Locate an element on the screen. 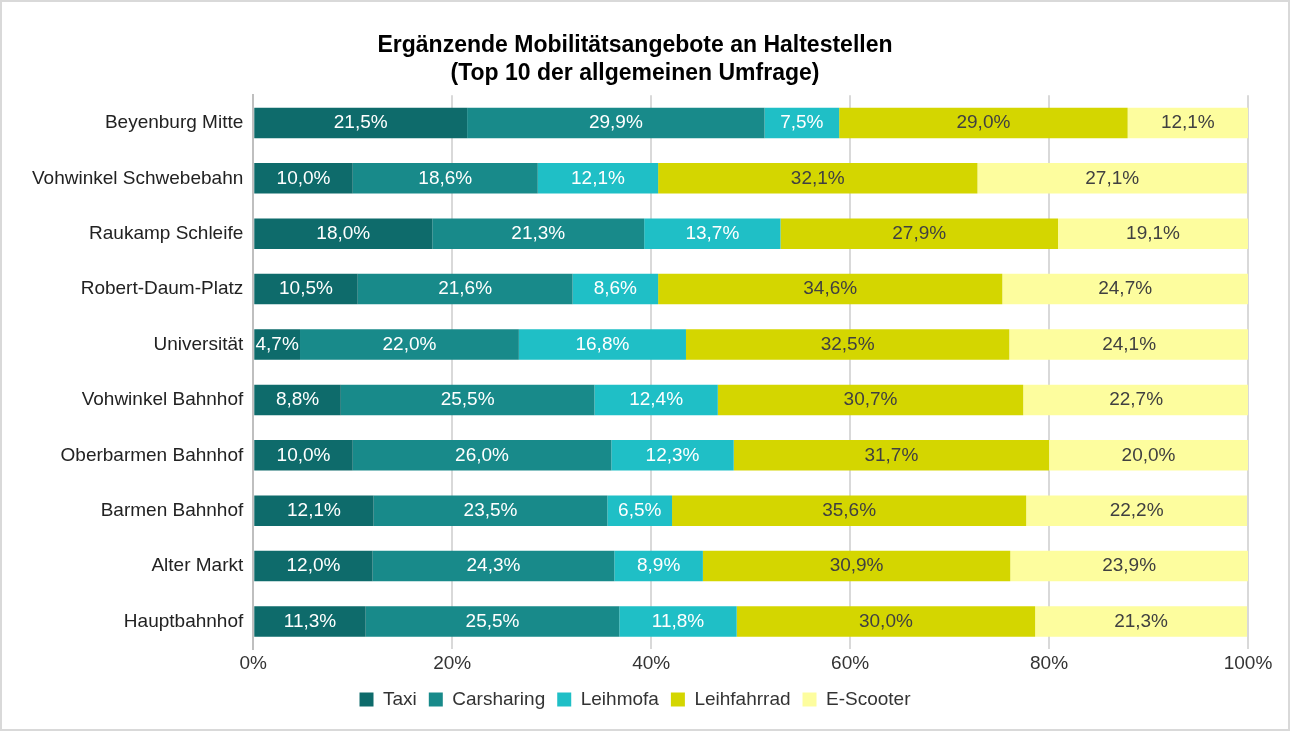 The width and height of the screenshot is (1290, 731). data-label: 6,5% is located at coordinates (640, 509).